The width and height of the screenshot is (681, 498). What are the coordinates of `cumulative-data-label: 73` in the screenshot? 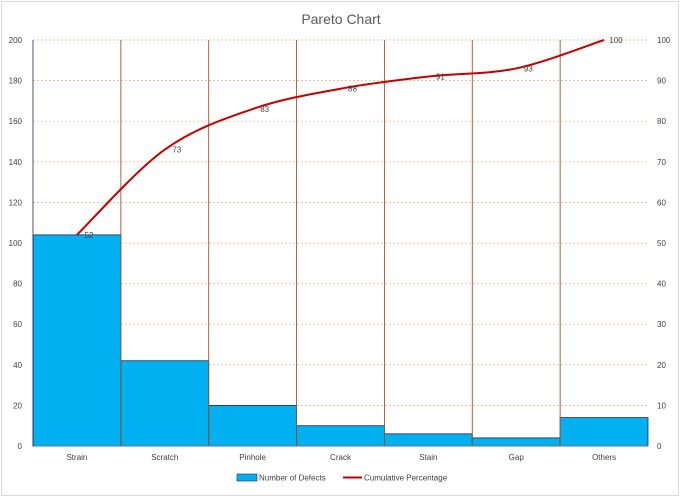 It's located at (176, 150).